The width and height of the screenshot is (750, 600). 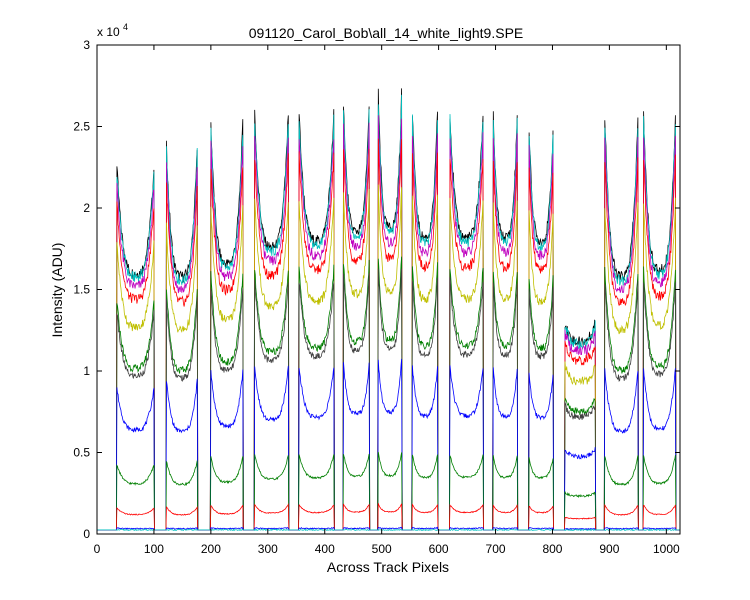 What do you see at coordinates (81, 290) in the screenshot?
I see `y-tick-label: 1.5` at bounding box center [81, 290].